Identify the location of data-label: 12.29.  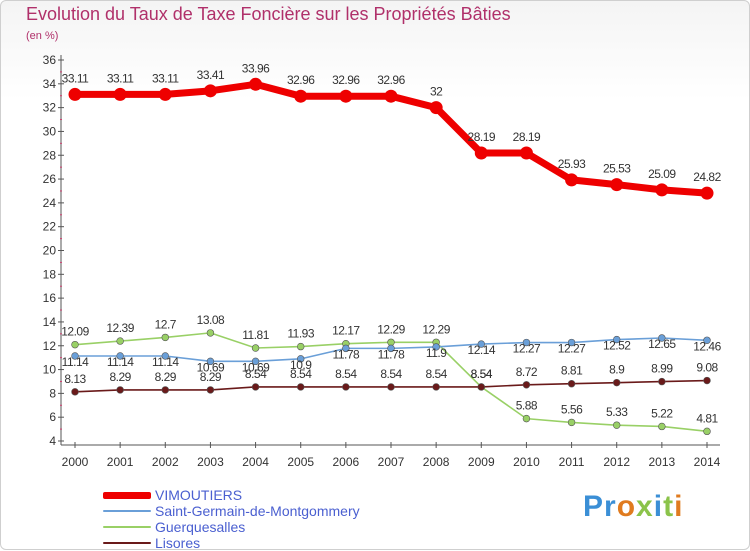
(391, 329).